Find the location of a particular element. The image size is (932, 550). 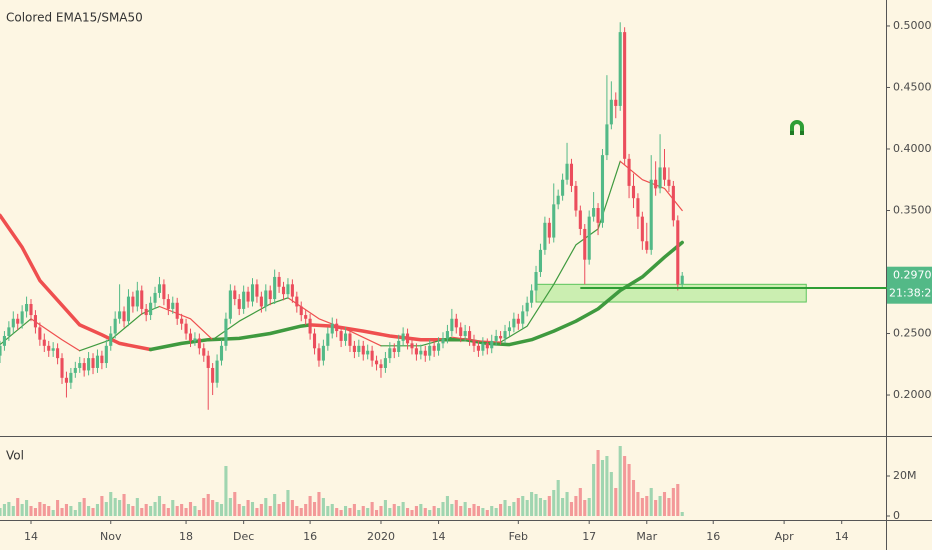

indicator-legend: Colored EMA15/SMA50 is located at coordinates (74, 18).